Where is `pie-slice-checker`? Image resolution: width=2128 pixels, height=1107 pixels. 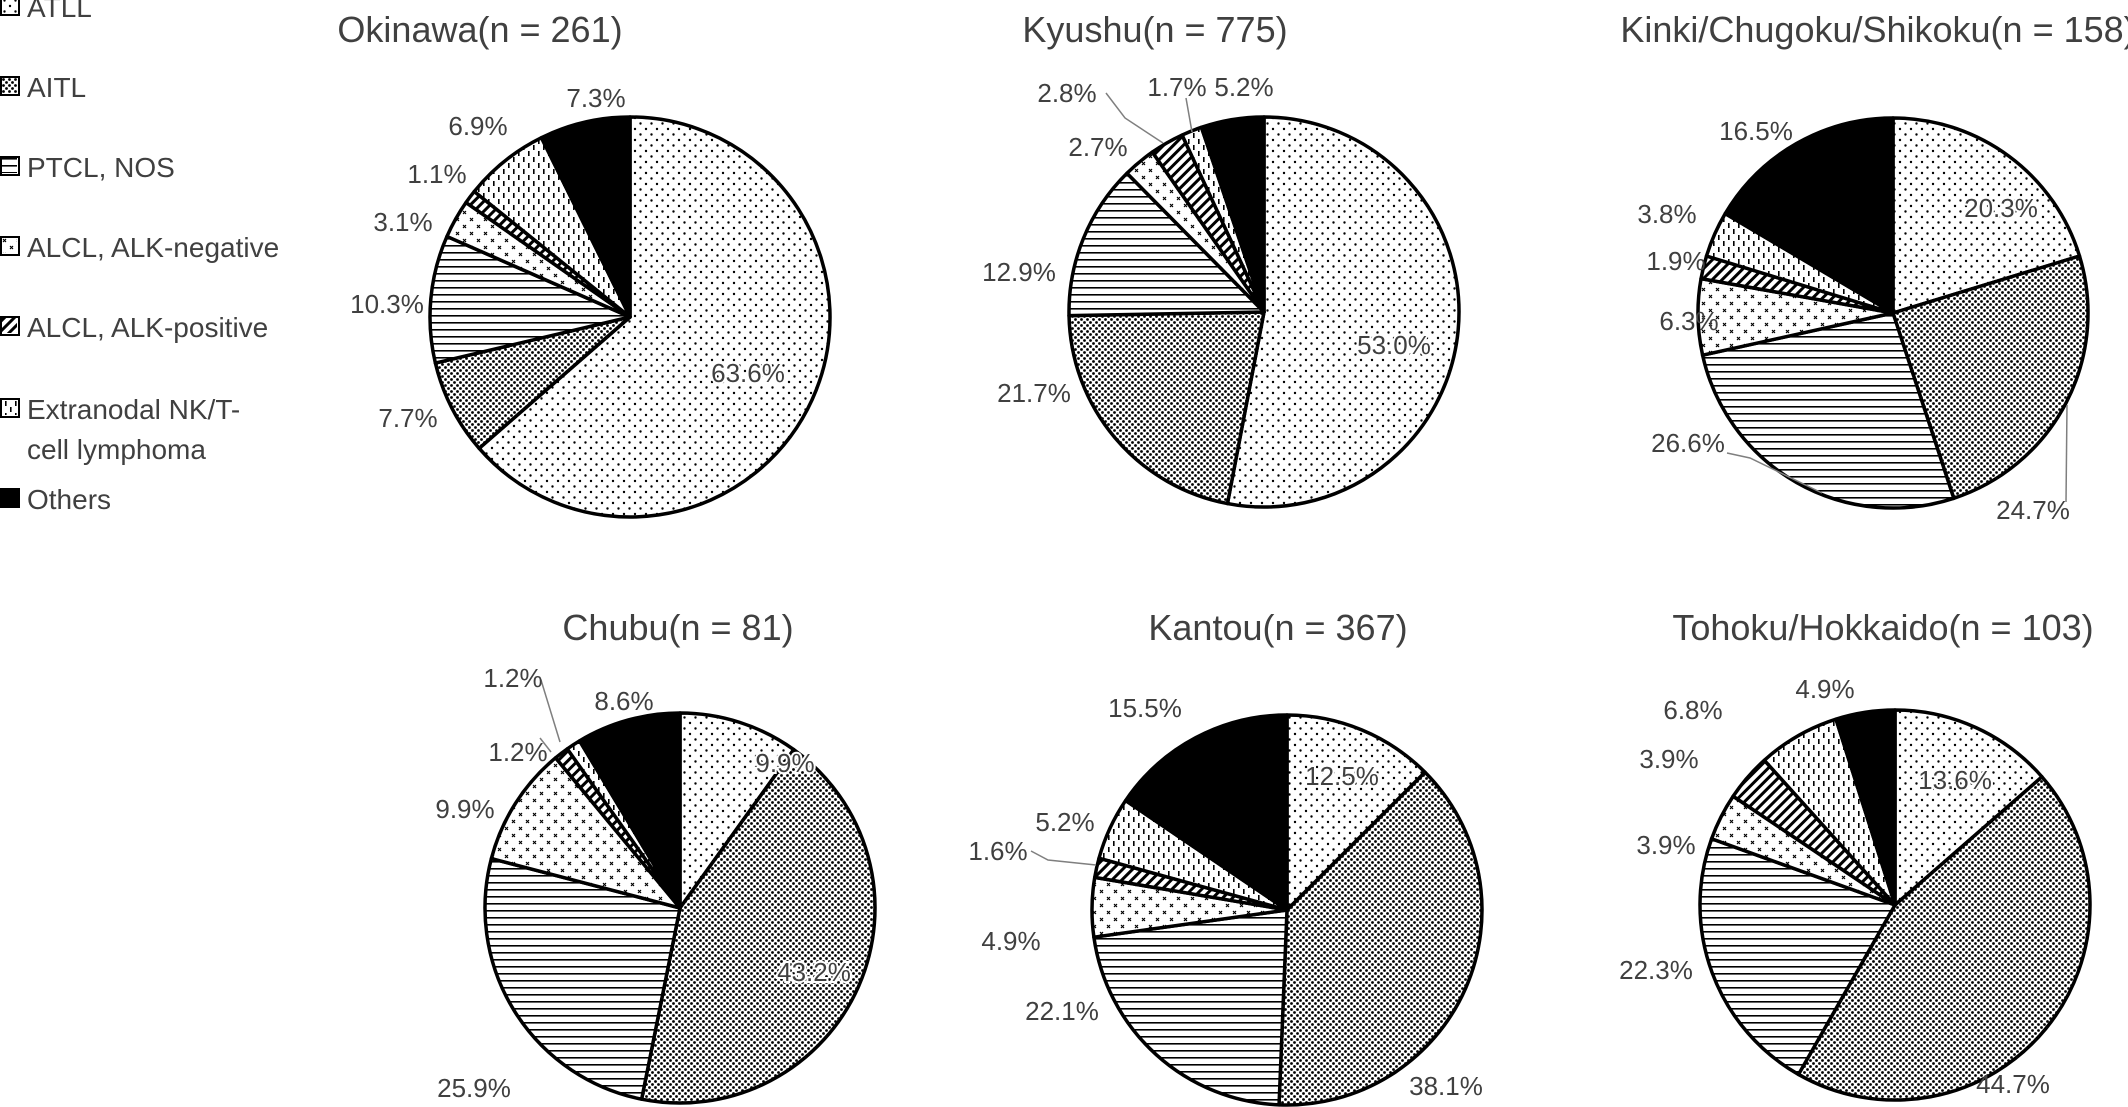
pie-slice-checker is located at coordinates (585, 833).